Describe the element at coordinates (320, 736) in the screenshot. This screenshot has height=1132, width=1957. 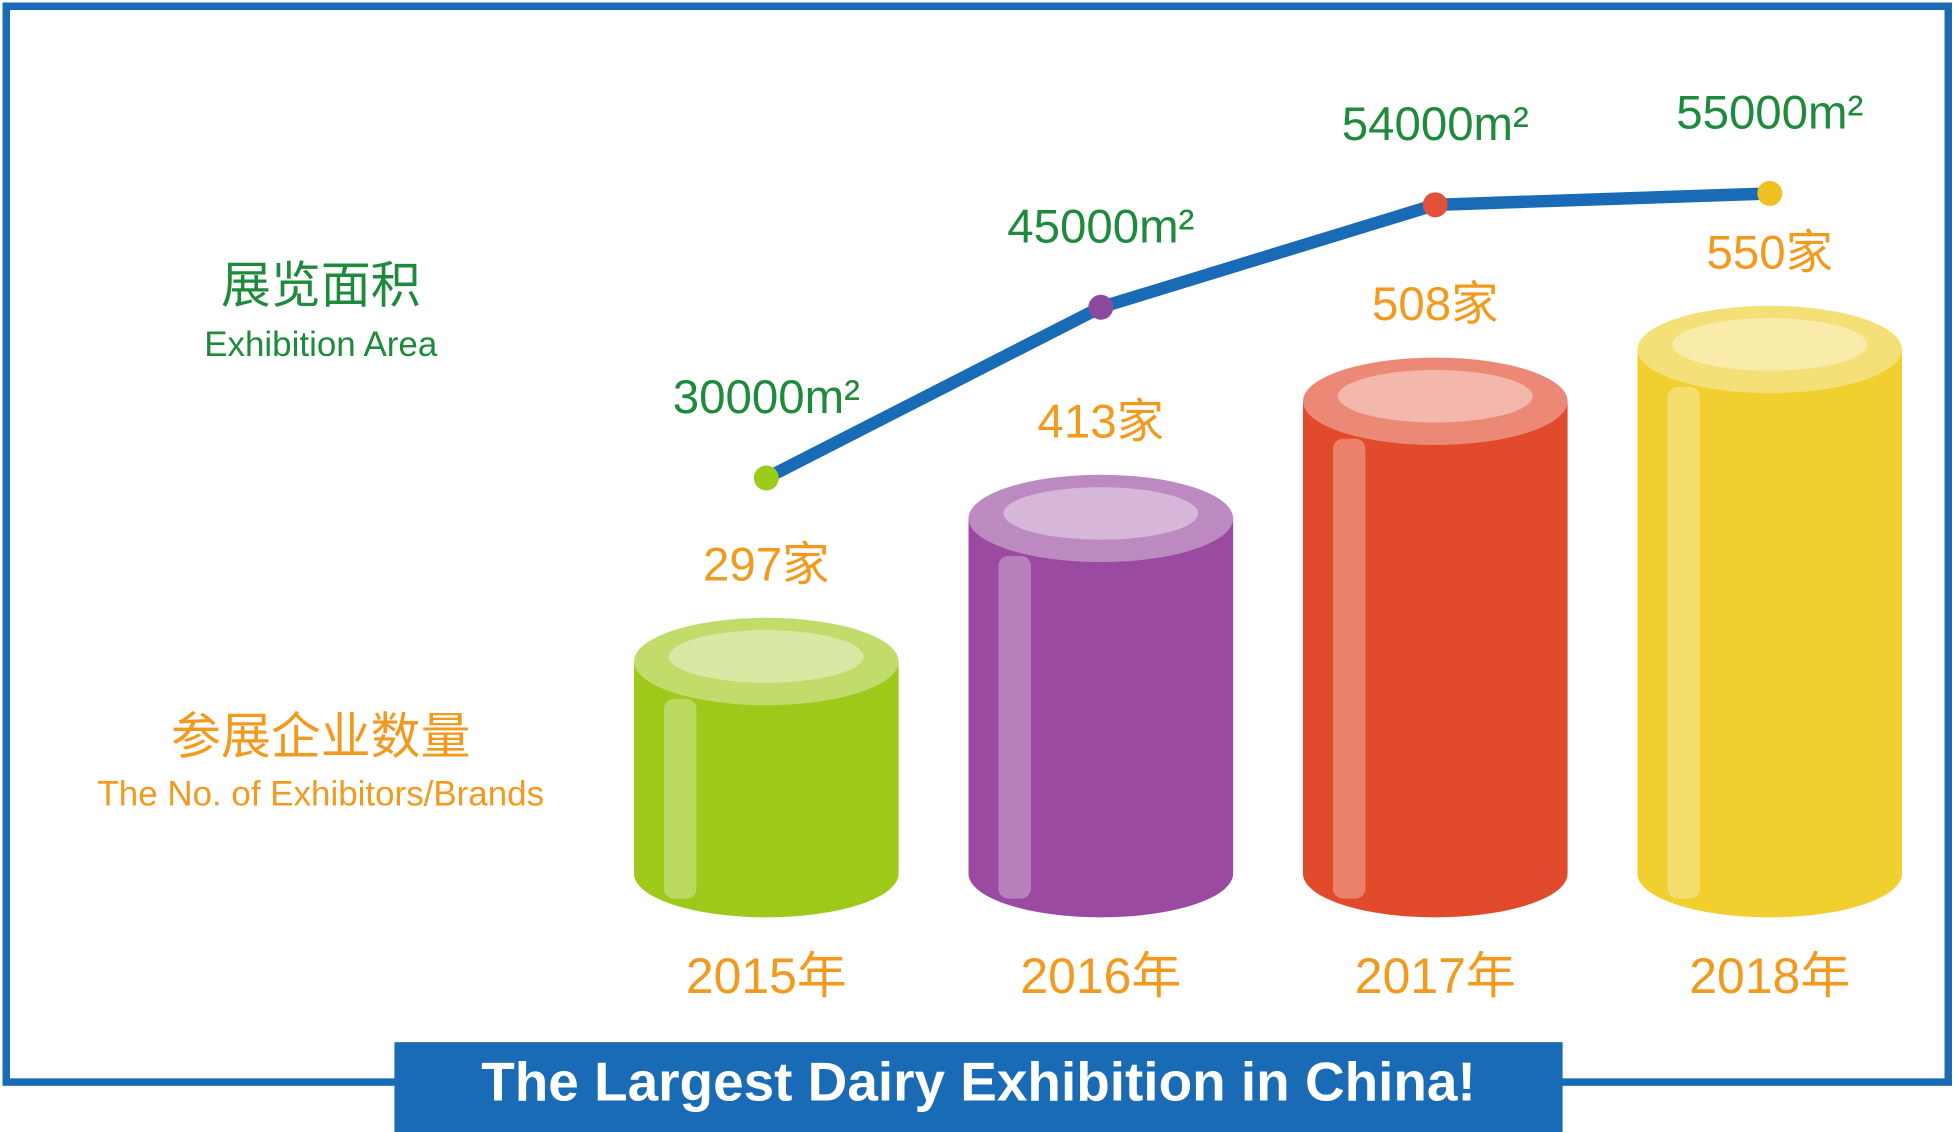
I see `bar-series-name: 参展企业数量` at that location.